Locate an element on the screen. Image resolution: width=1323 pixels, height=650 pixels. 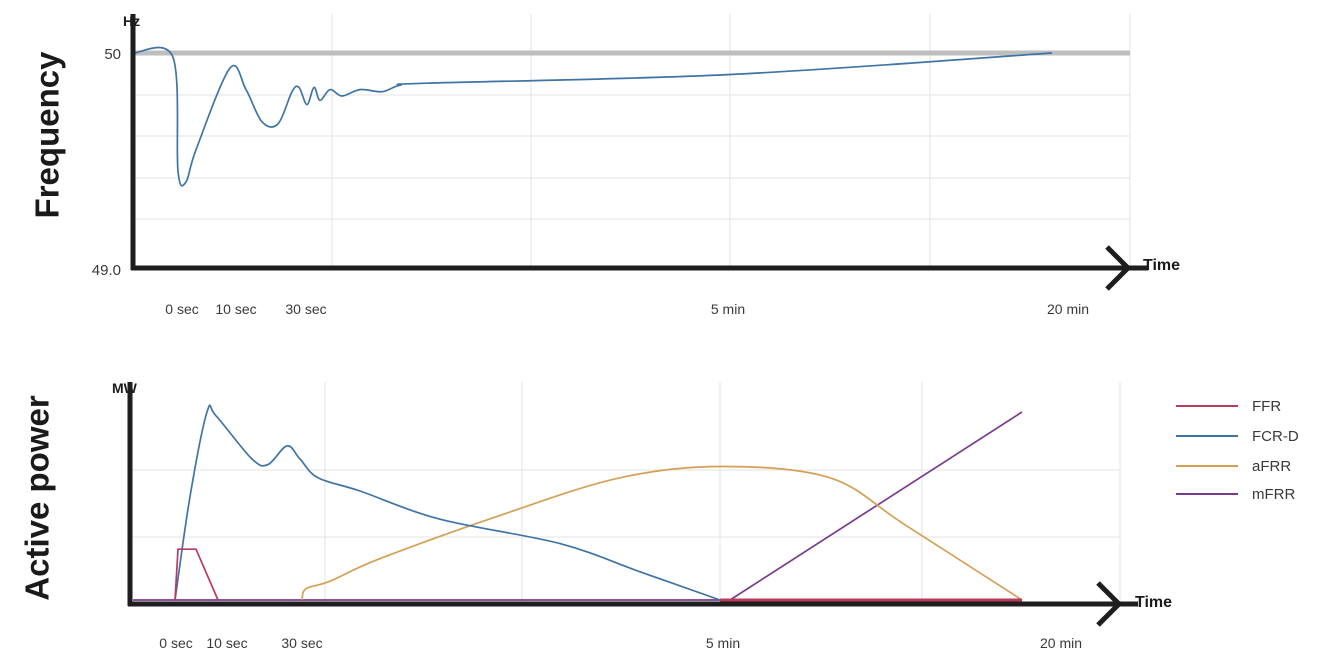
frequency-x-ticks: 0 sec 10 sec 30 sec 5 min 20 min is located at coordinates (627, 309).